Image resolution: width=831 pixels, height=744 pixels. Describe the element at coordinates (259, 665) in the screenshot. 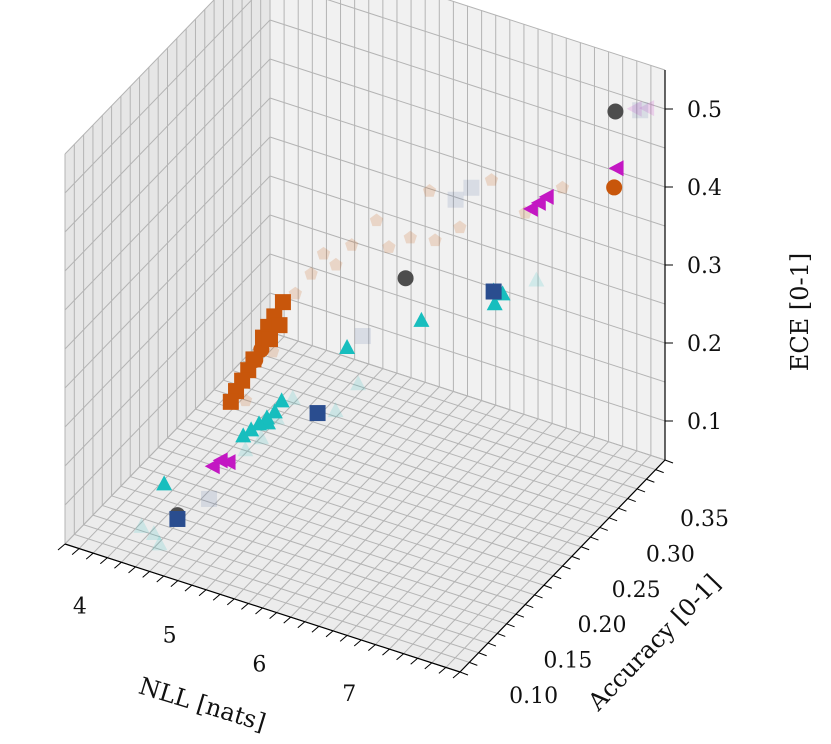

I see `x-tick-label: 6` at that location.